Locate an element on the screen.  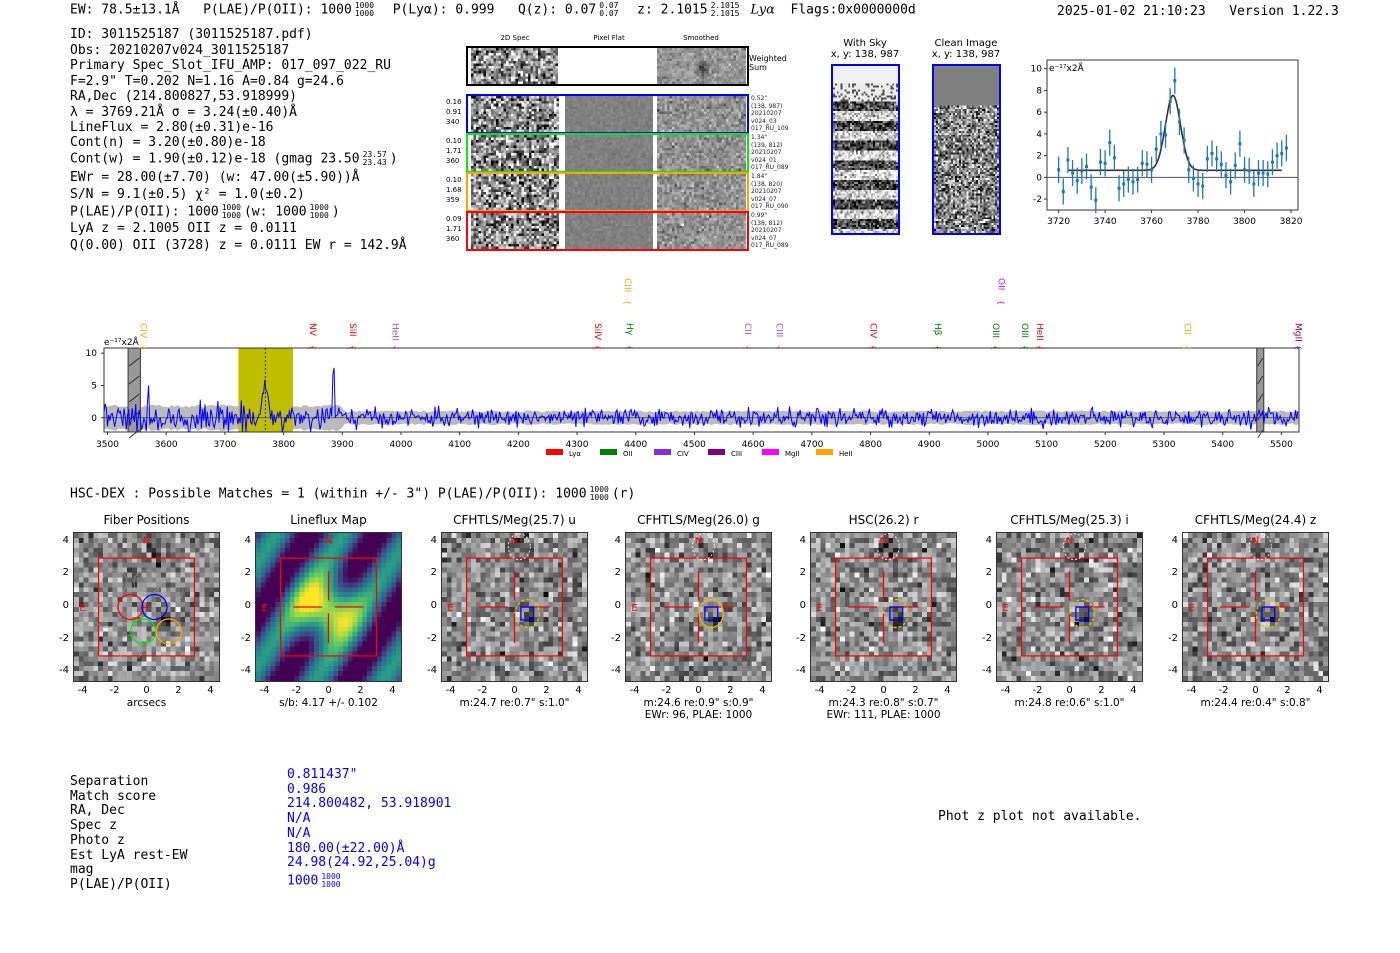
x-tick-label: 3740 is located at coordinates (1105, 222).